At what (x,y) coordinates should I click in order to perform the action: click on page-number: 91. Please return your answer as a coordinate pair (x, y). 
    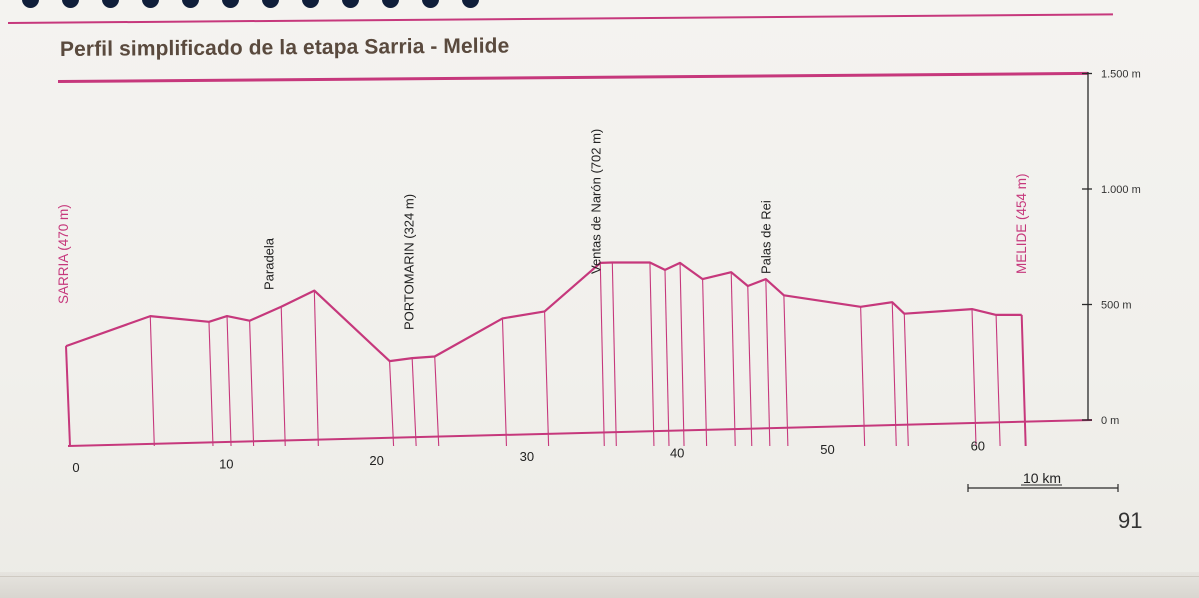
    Looking at the image, I should click on (1130, 520).